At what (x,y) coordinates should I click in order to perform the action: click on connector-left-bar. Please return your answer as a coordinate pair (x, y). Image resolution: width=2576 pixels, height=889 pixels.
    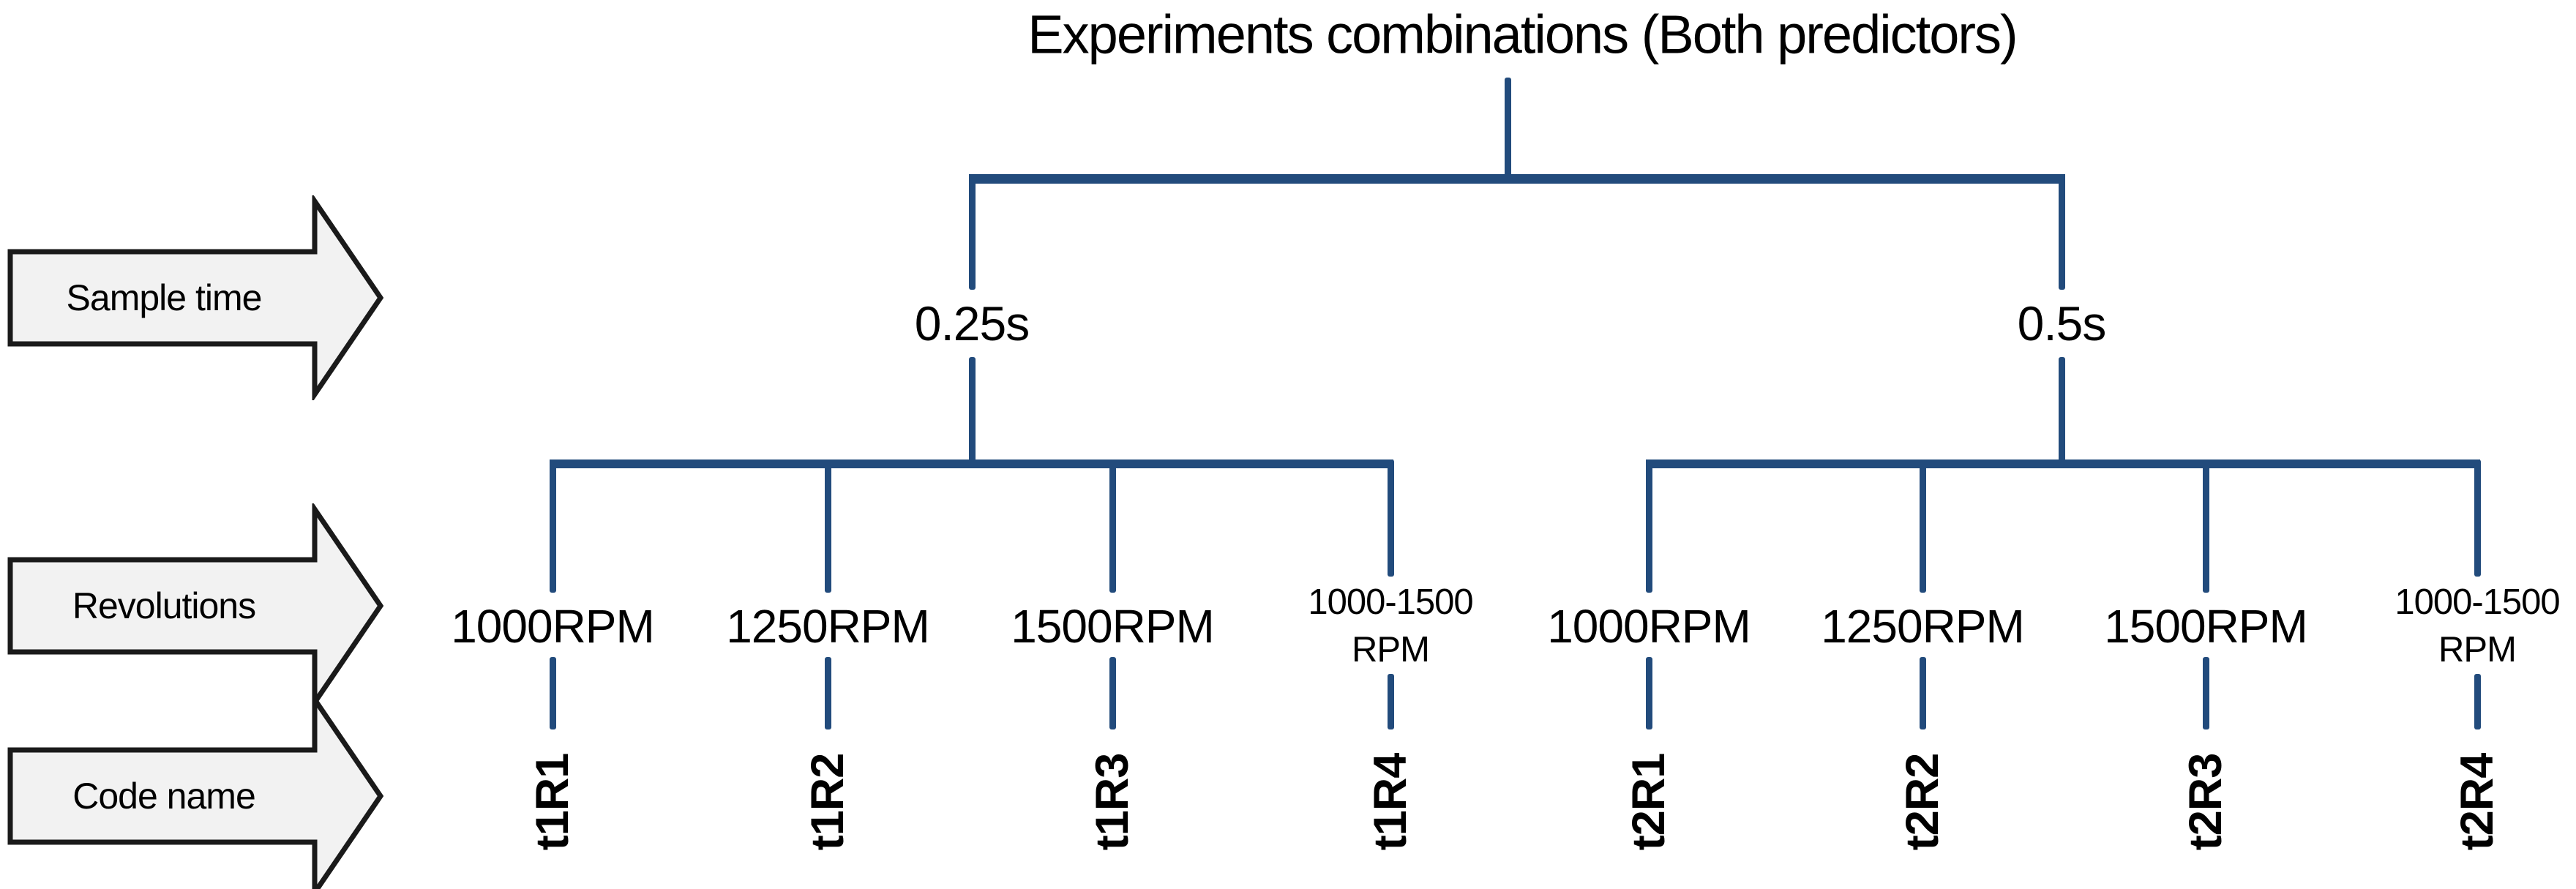
    Looking at the image, I should click on (971, 464).